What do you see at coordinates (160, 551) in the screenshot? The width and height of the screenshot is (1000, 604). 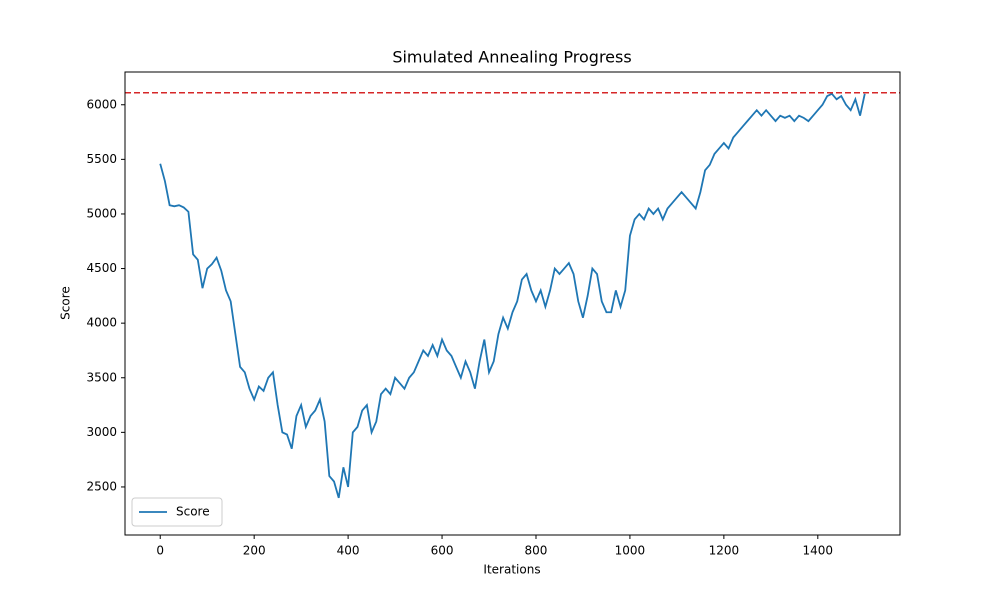 I see `x-tick-label: 0` at bounding box center [160, 551].